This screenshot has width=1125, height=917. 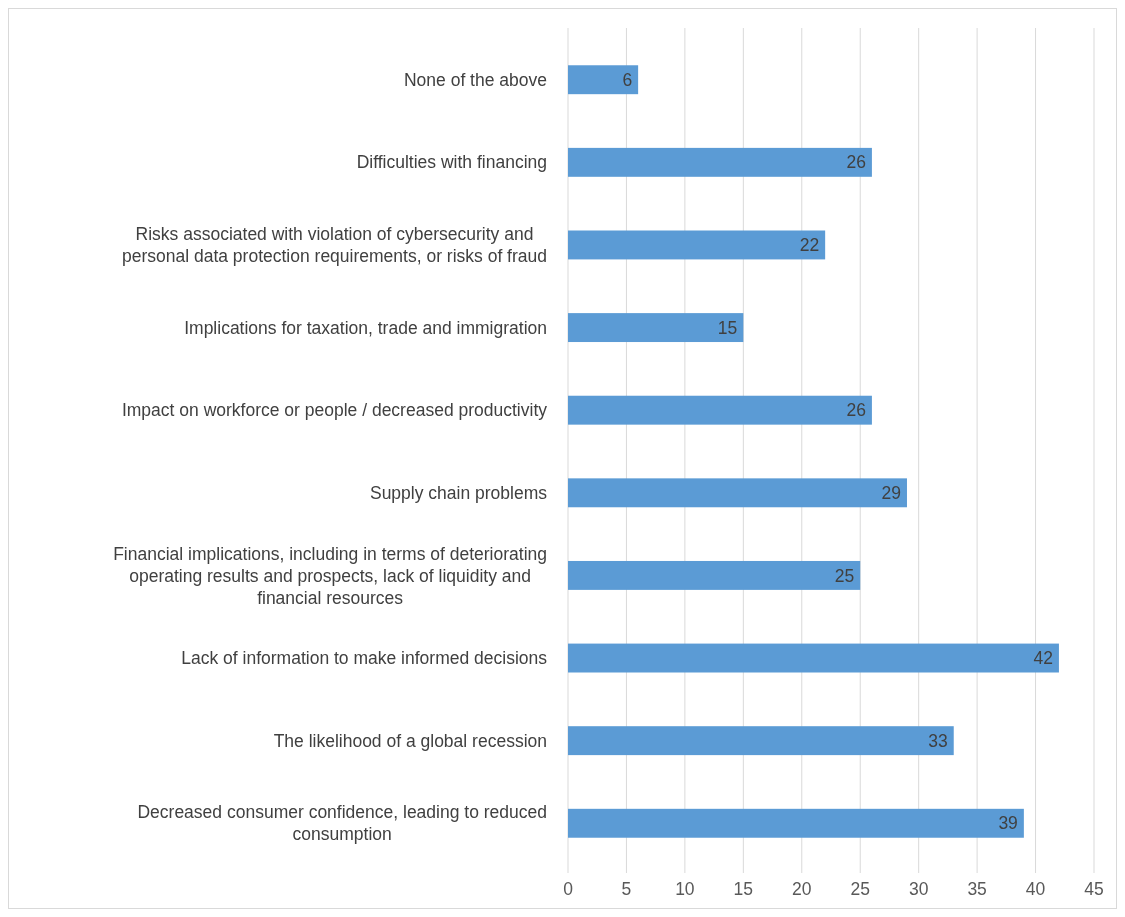 What do you see at coordinates (334, 410) in the screenshot?
I see `y-tick-label: Impact on workforce or people / decreased productivity` at bounding box center [334, 410].